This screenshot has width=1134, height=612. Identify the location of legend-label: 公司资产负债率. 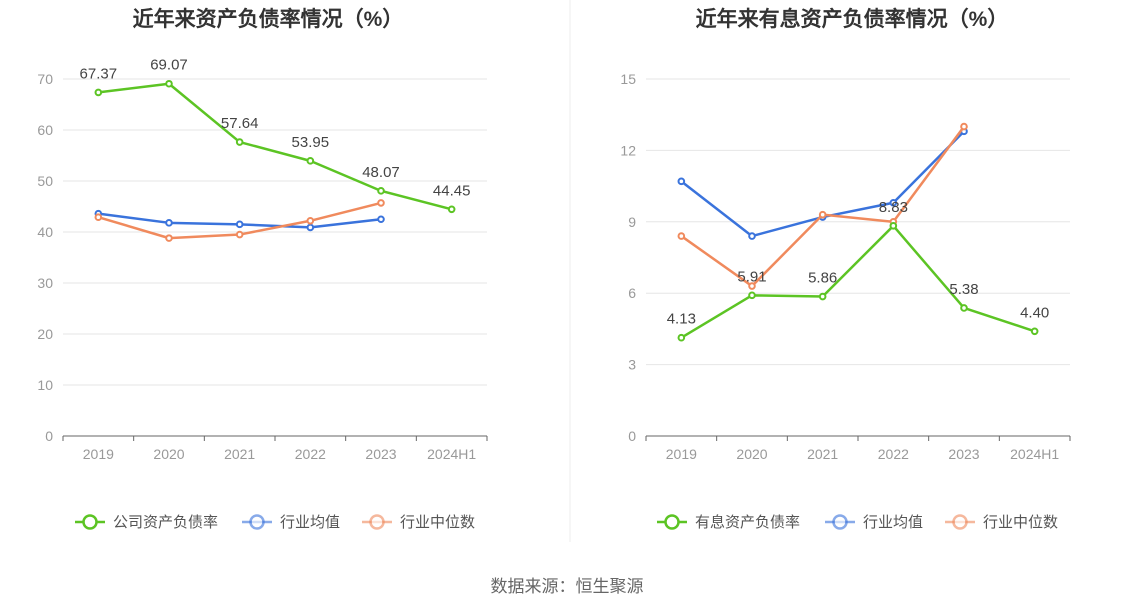
(165, 522).